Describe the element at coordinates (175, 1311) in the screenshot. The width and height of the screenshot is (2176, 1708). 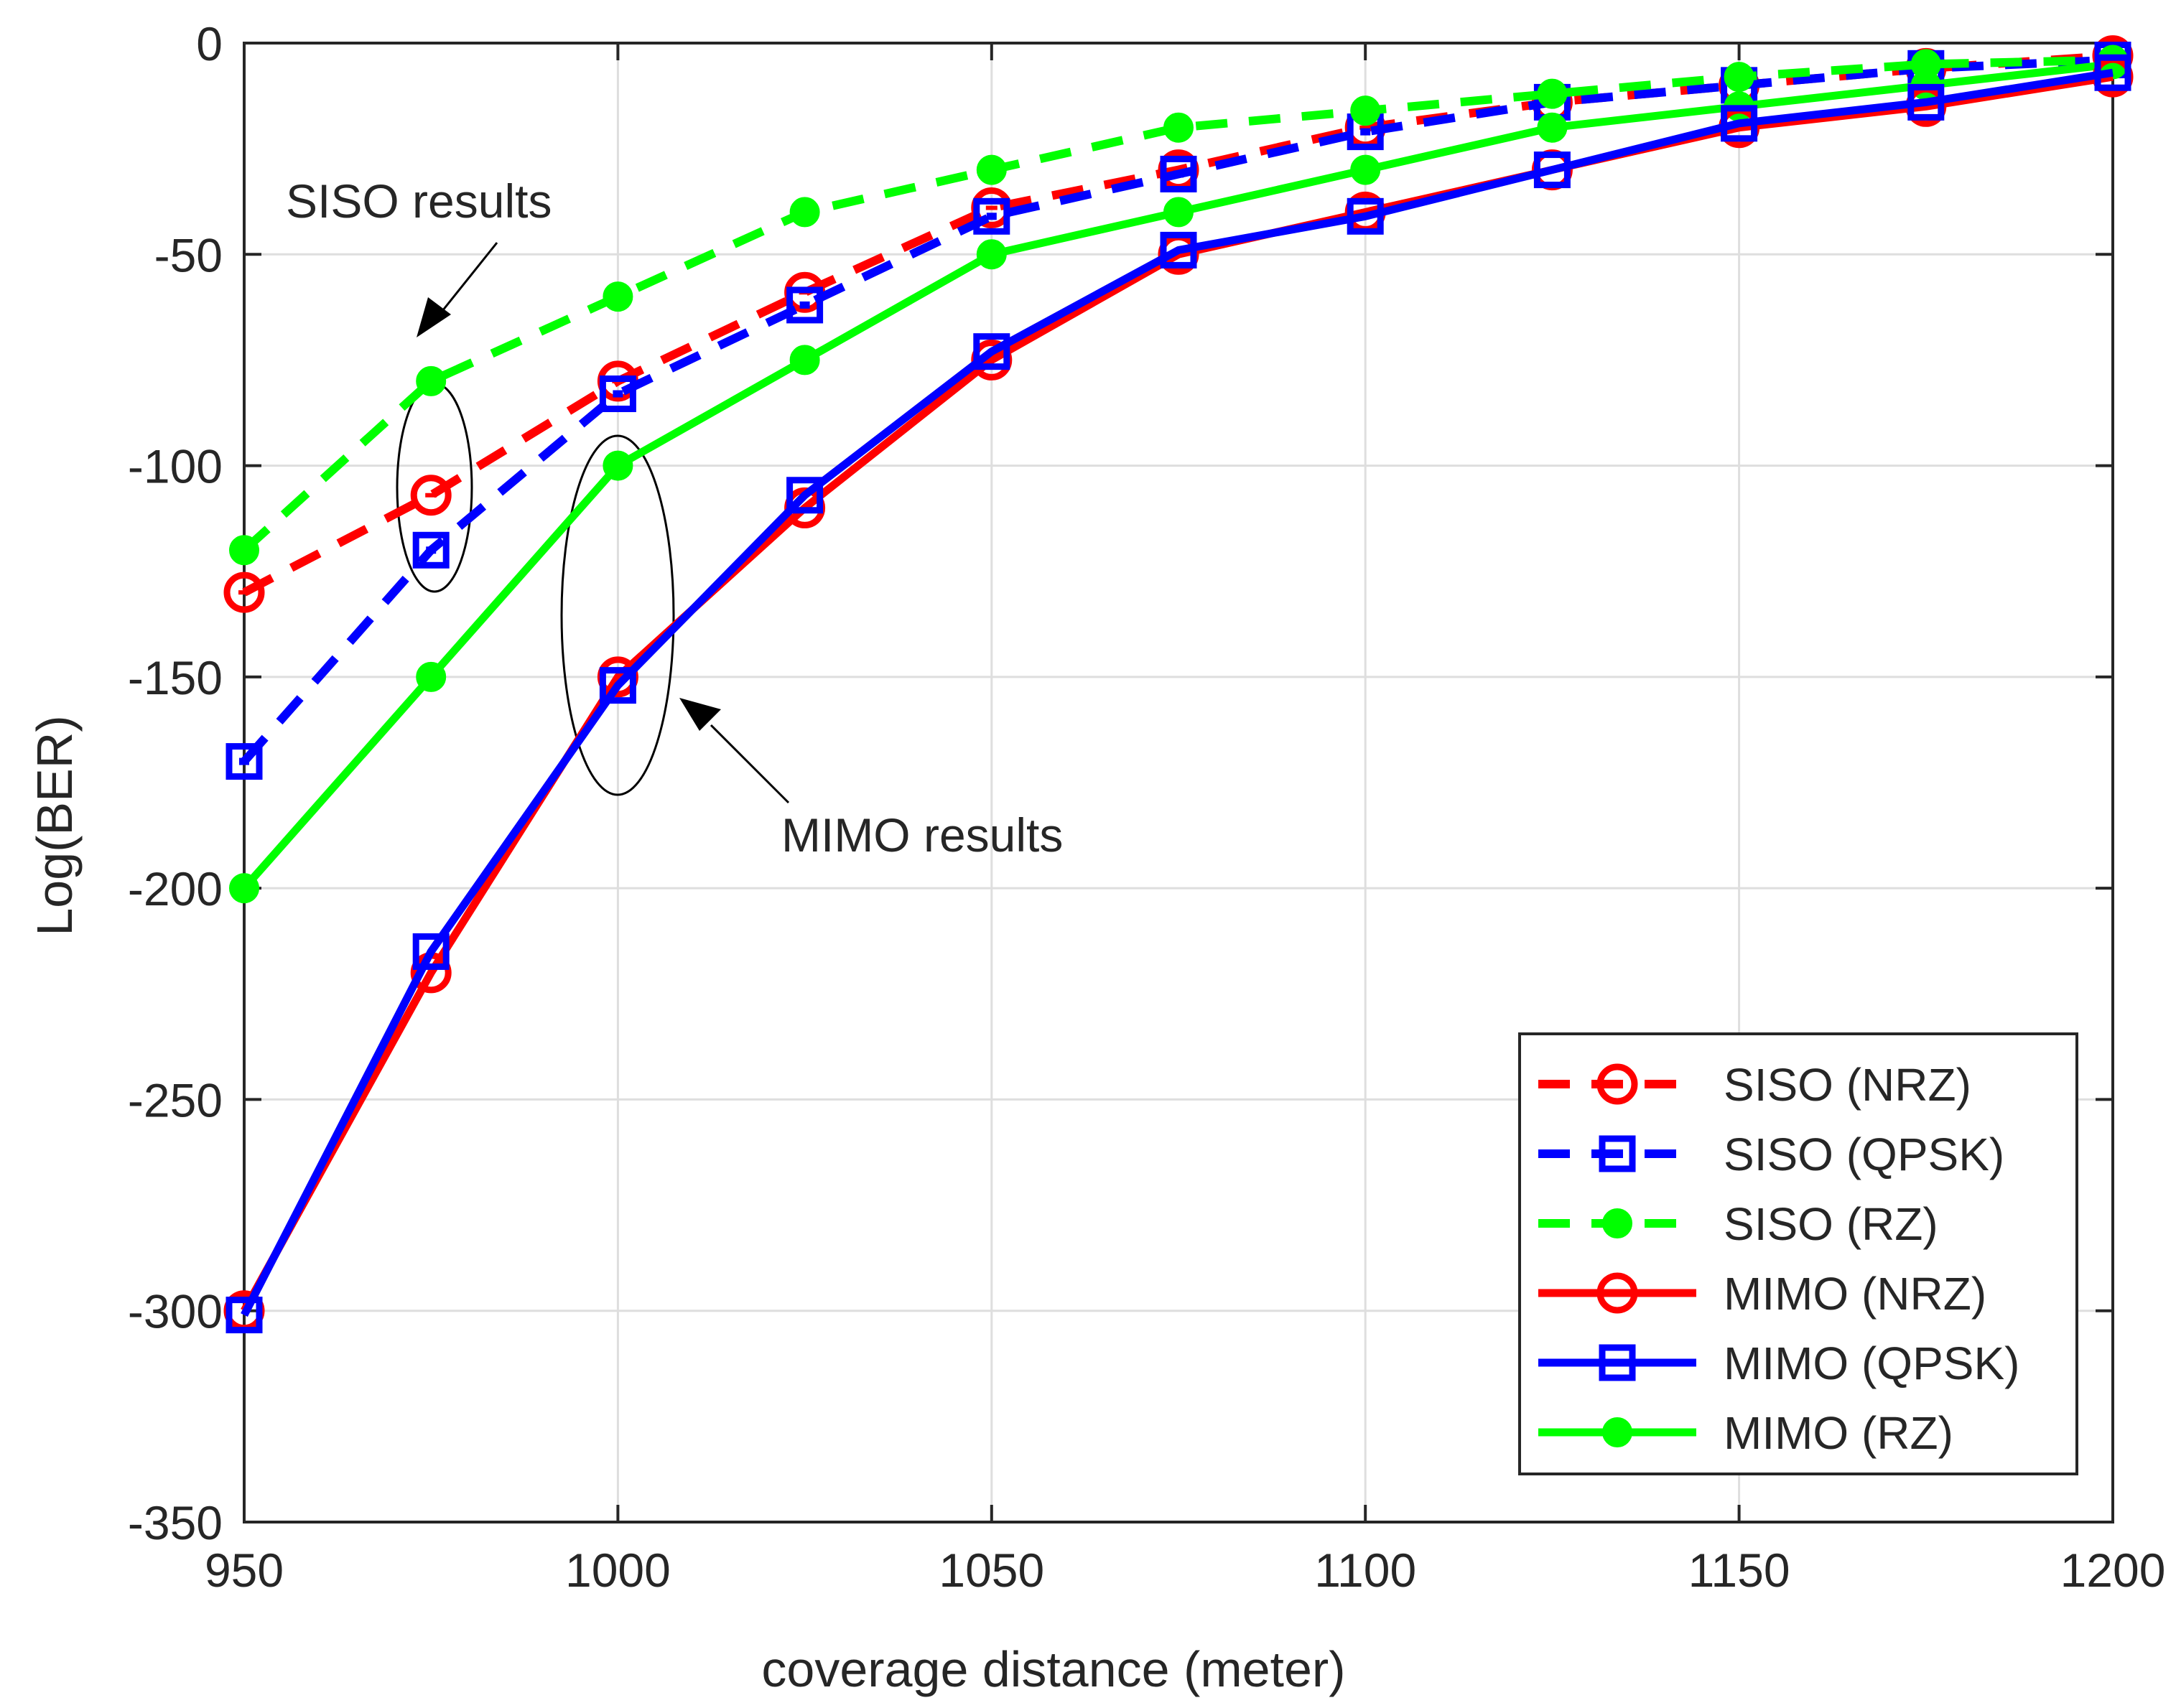
I see `y-tick-label: -300` at that location.